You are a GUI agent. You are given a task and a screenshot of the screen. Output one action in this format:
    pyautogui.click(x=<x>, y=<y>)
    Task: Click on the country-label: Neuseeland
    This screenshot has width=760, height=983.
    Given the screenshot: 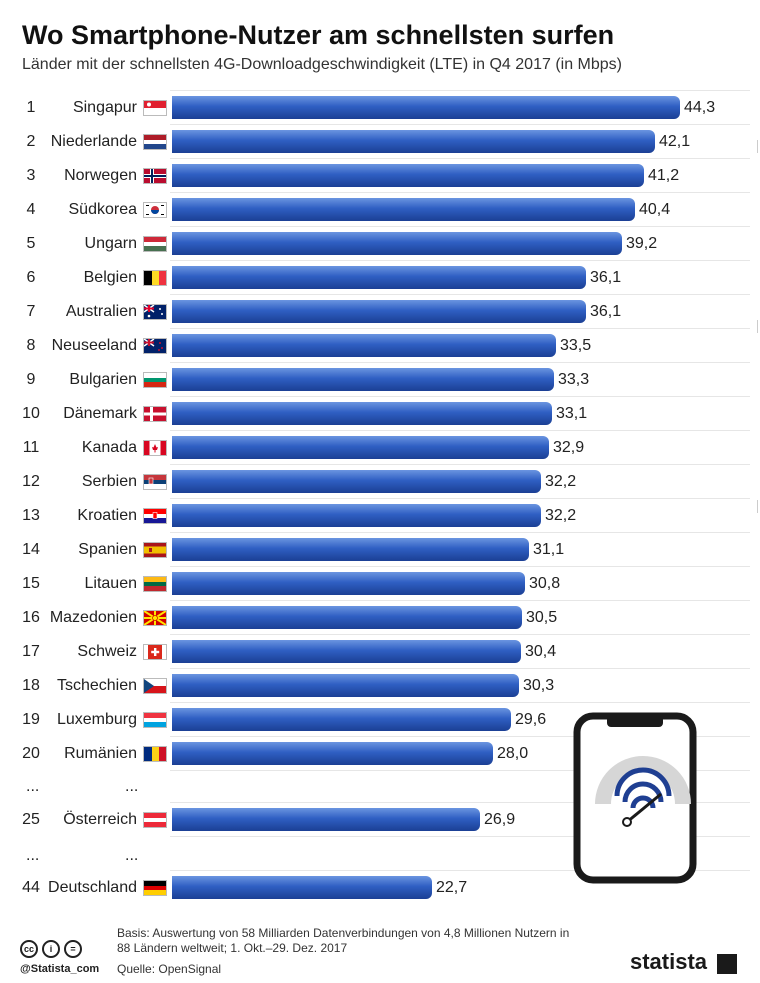 What is the action you would take?
    pyautogui.click(x=94, y=345)
    